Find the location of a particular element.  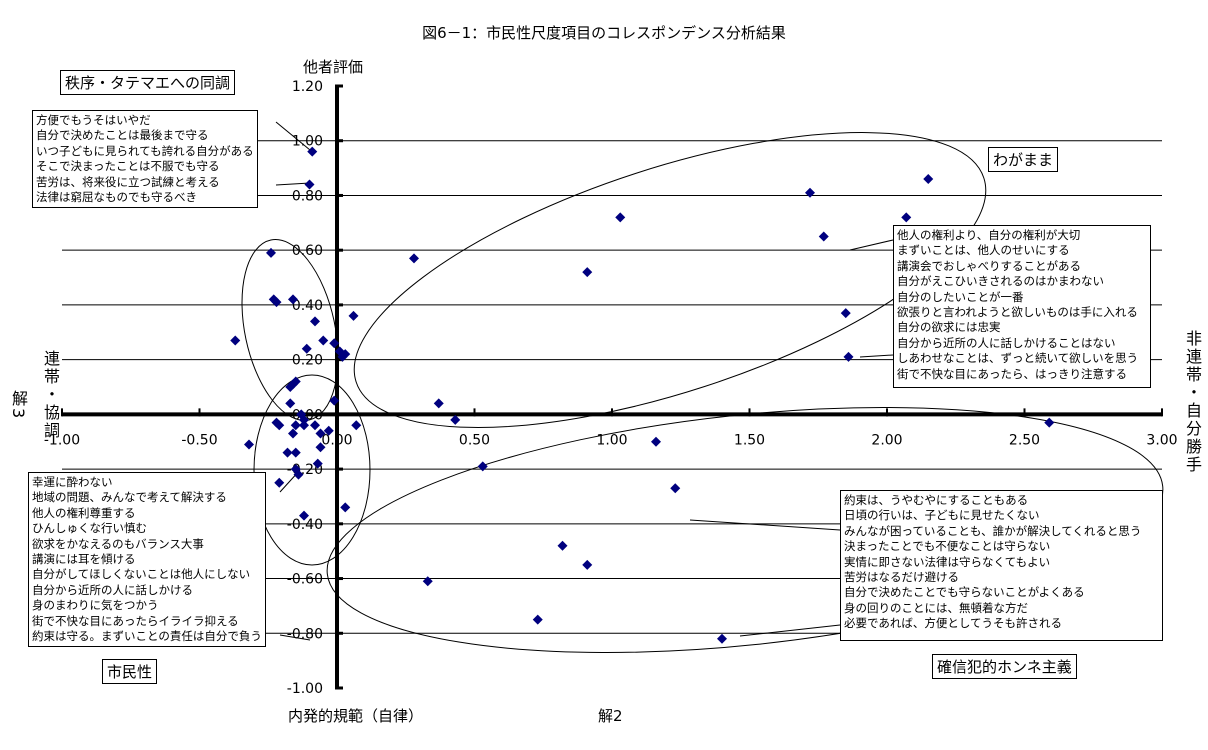

y-tick-label: 0.20 is located at coordinates (307, 361).